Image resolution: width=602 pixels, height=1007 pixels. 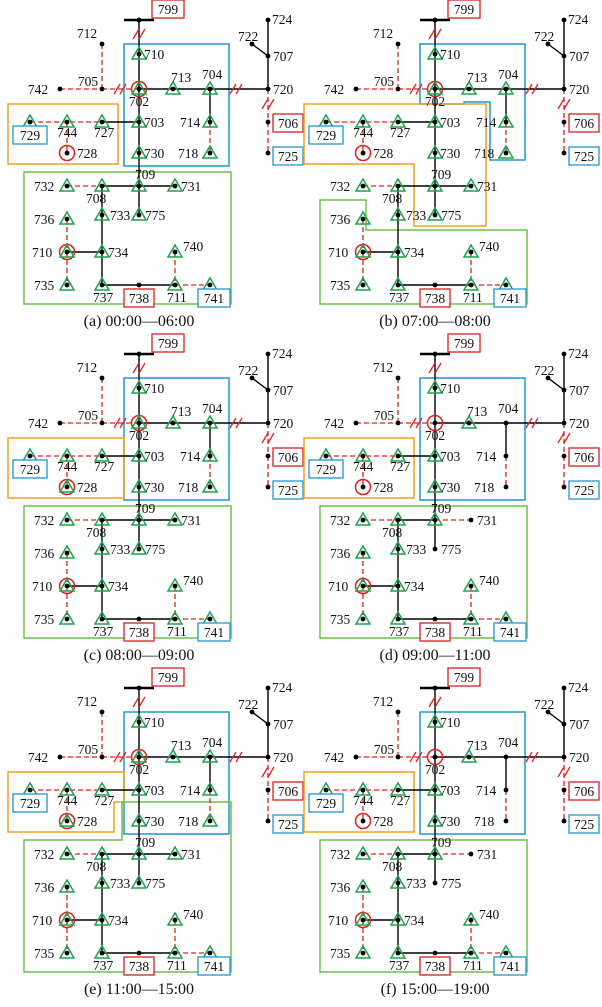 I want to click on node-label: 714, so click(x=190, y=122).